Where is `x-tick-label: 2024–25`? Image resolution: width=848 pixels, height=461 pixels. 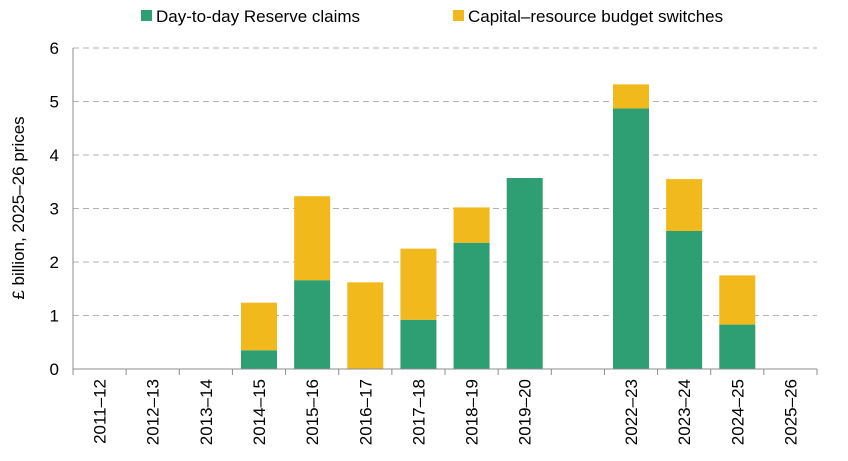 x-tick-label: 2024–25 is located at coordinates (737, 412).